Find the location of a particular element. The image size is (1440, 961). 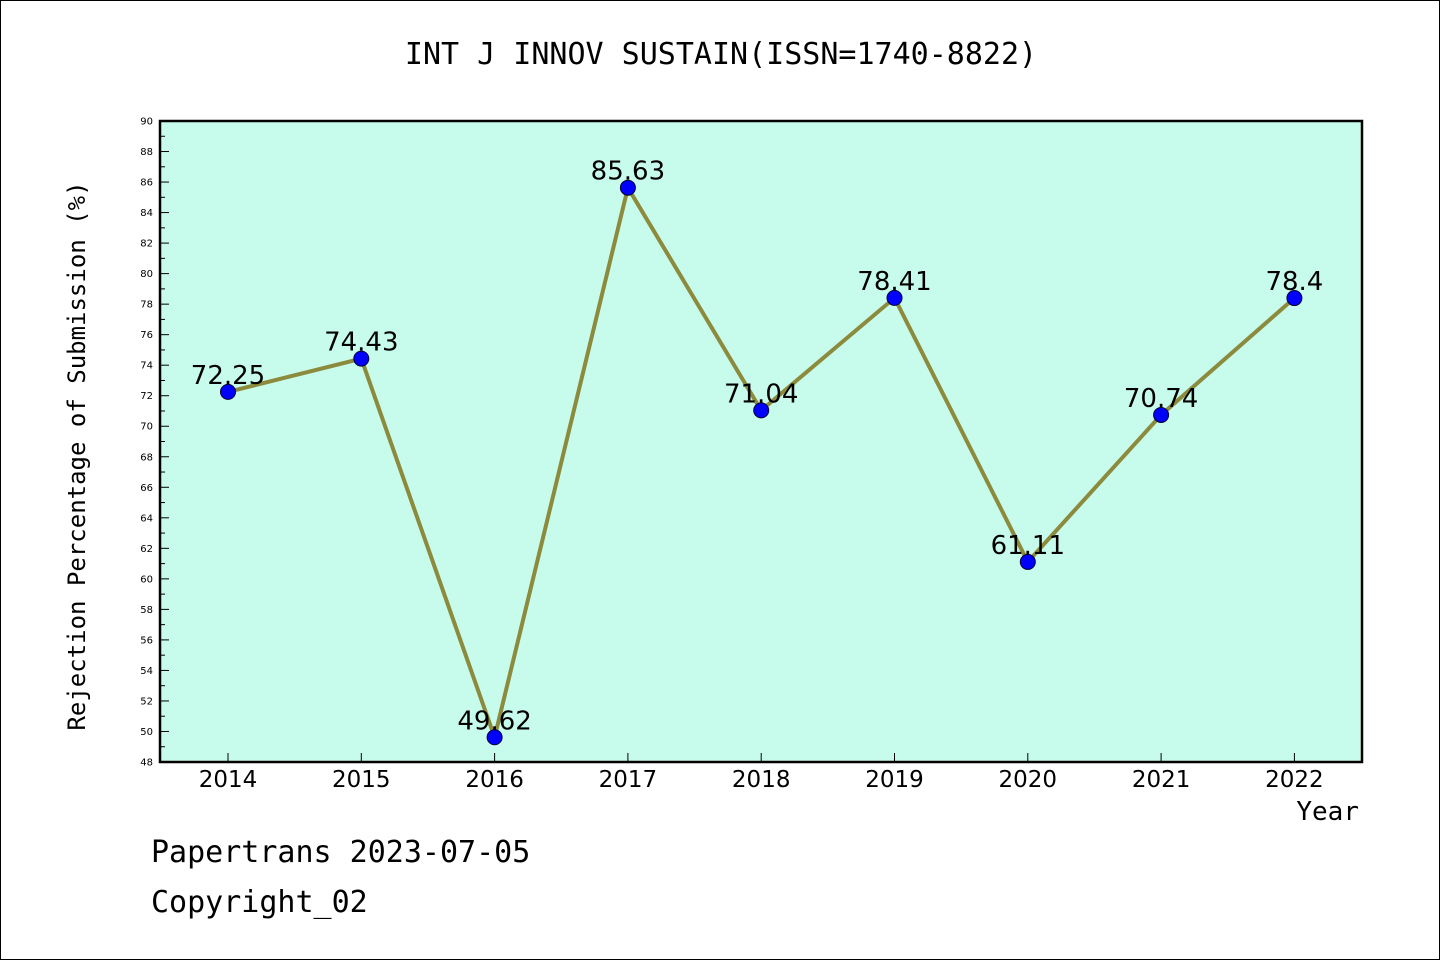

y-tick-label: 68 is located at coordinates (146, 457).